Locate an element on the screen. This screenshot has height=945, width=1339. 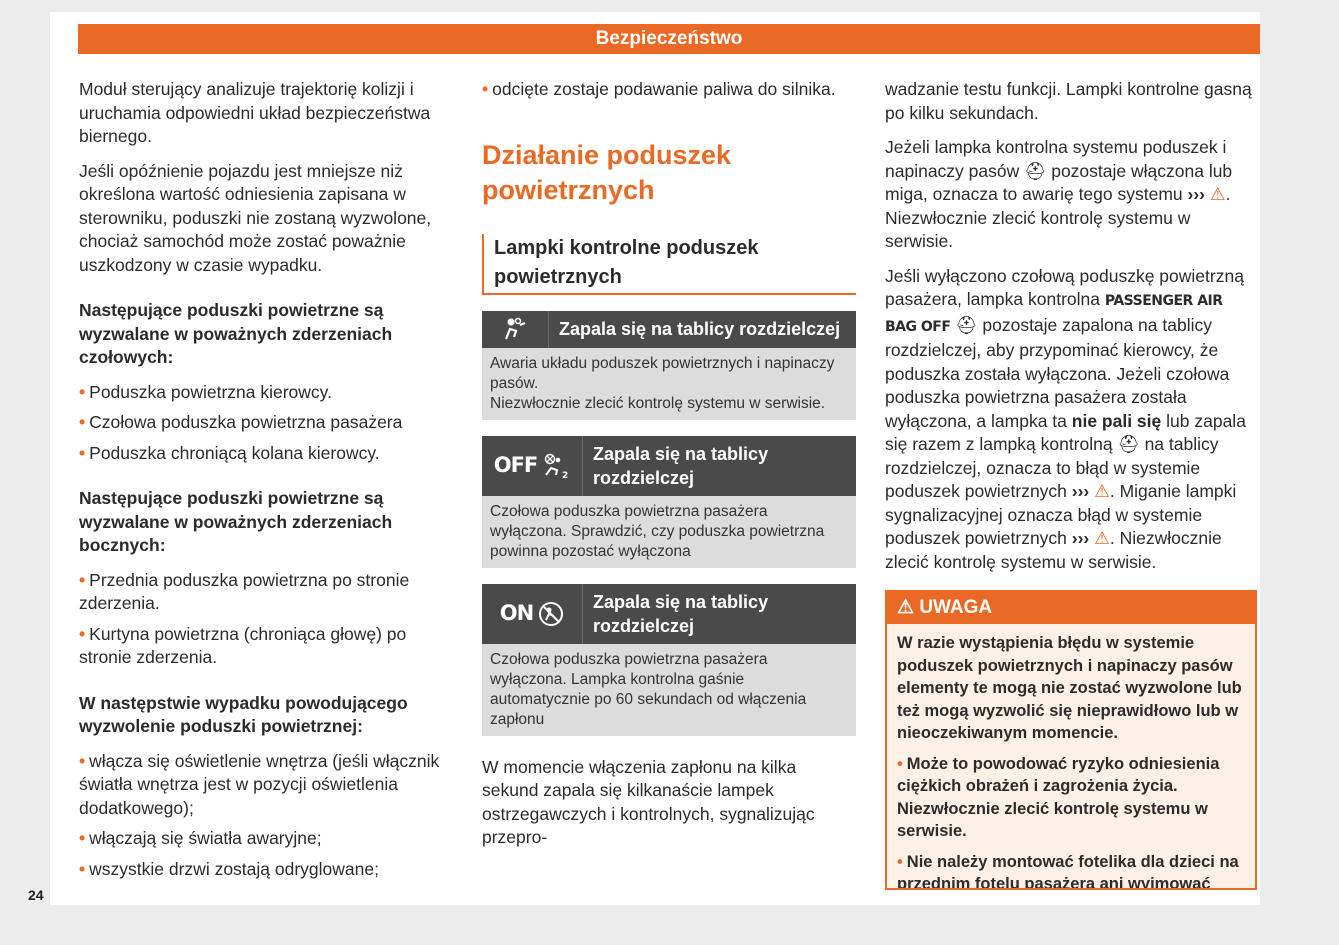
passenger-airbag-off-icon: ⛑ is located at coordinates (966, 324).